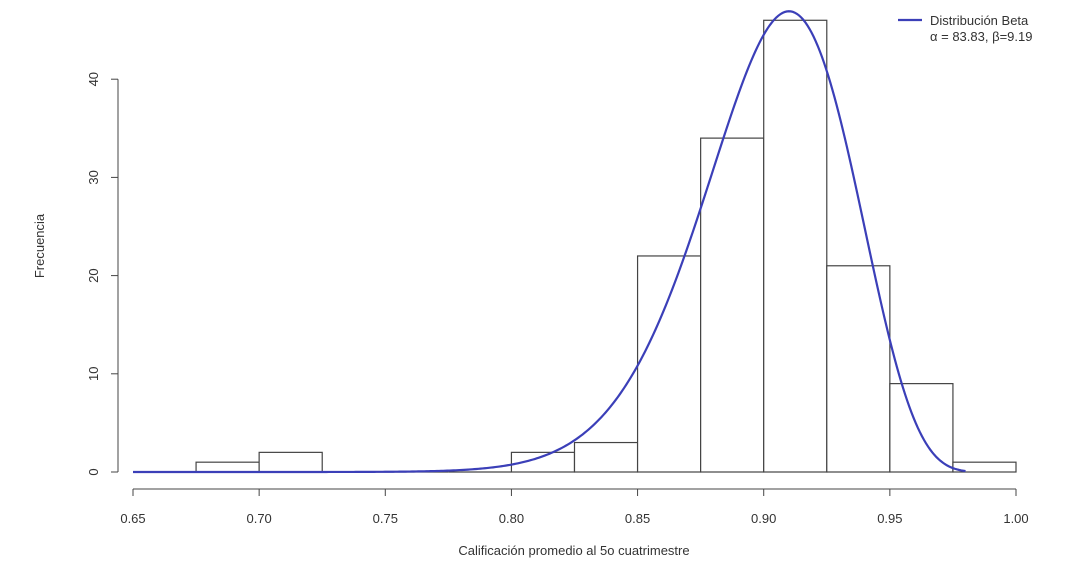  What do you see at coordinates (93, 275) in the screenshot?
I see `y-tick-label: 20` at bounding box center [93, 275].